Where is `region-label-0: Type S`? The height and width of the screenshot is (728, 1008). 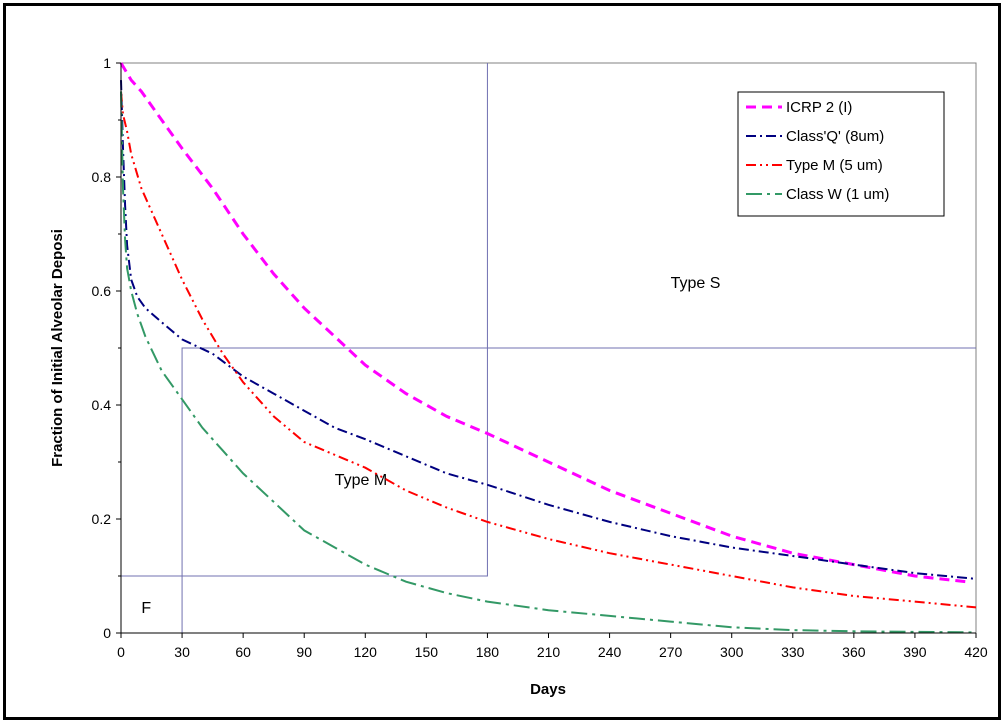 region-label-0: Type S is located at coordinates (696, 283).